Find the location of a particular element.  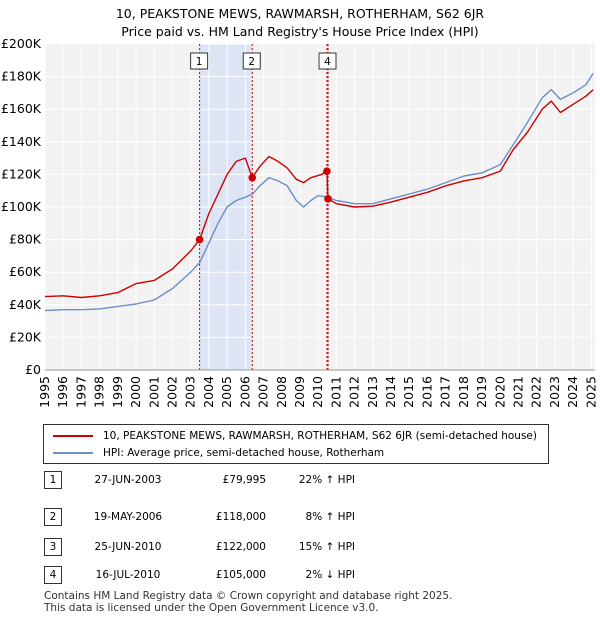

x-tick-label: 2004 is located at coordinates (208, 392).